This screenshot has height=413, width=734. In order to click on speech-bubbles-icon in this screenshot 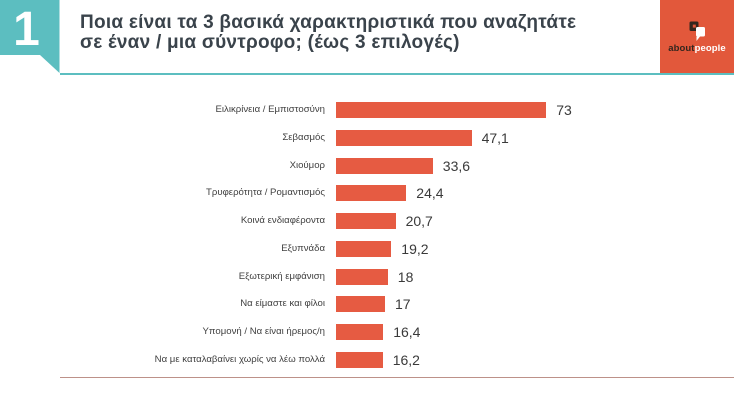, I will do `click(697, 31)`.